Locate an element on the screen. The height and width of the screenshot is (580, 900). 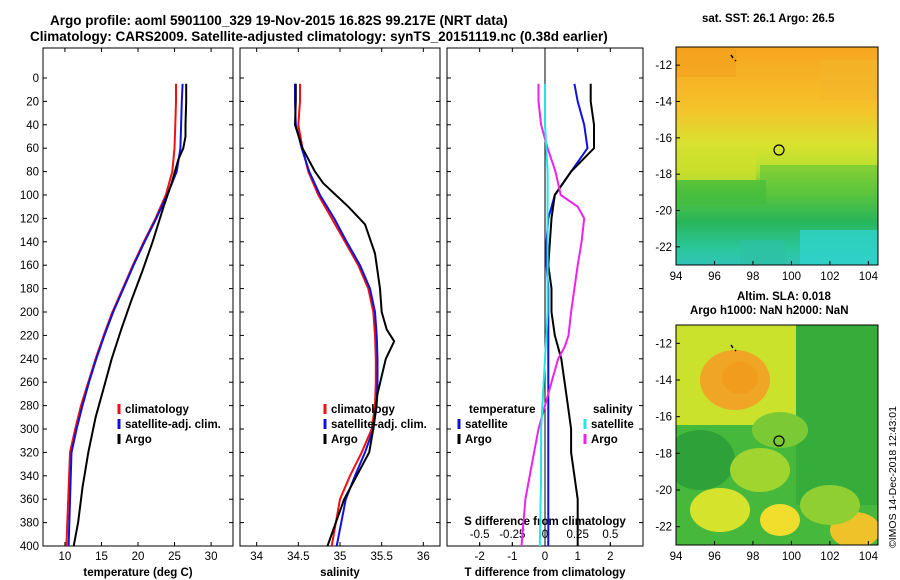
sst-argo-location-marker is located at coordinates (779, 150).